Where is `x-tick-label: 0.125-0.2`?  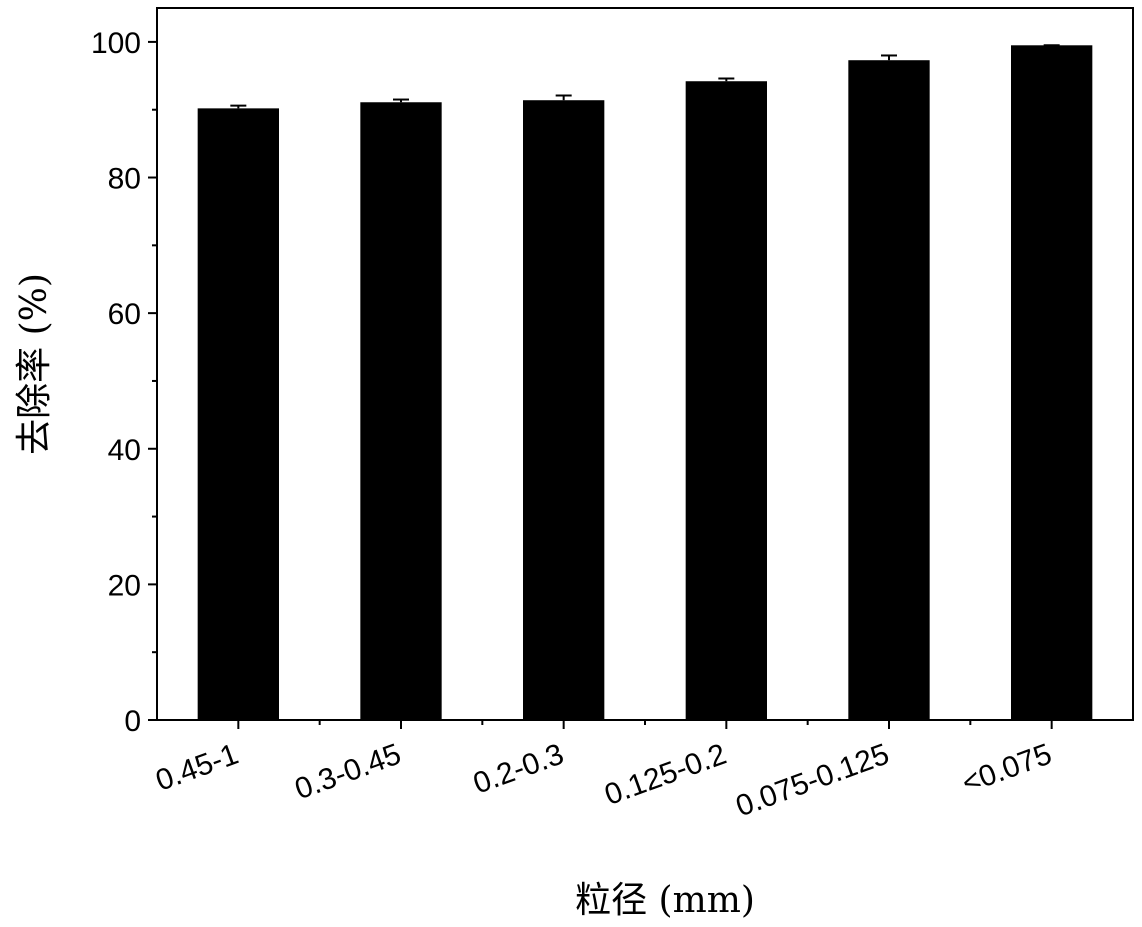 x-tick-label: 0.125-0.2 is located at coordinates (665, 775).